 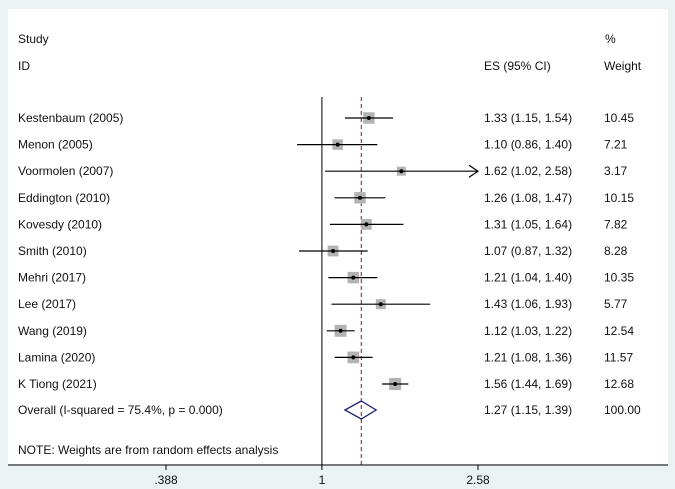 I want to click on study-label: Wang (2019), so click(x=52, y=331).